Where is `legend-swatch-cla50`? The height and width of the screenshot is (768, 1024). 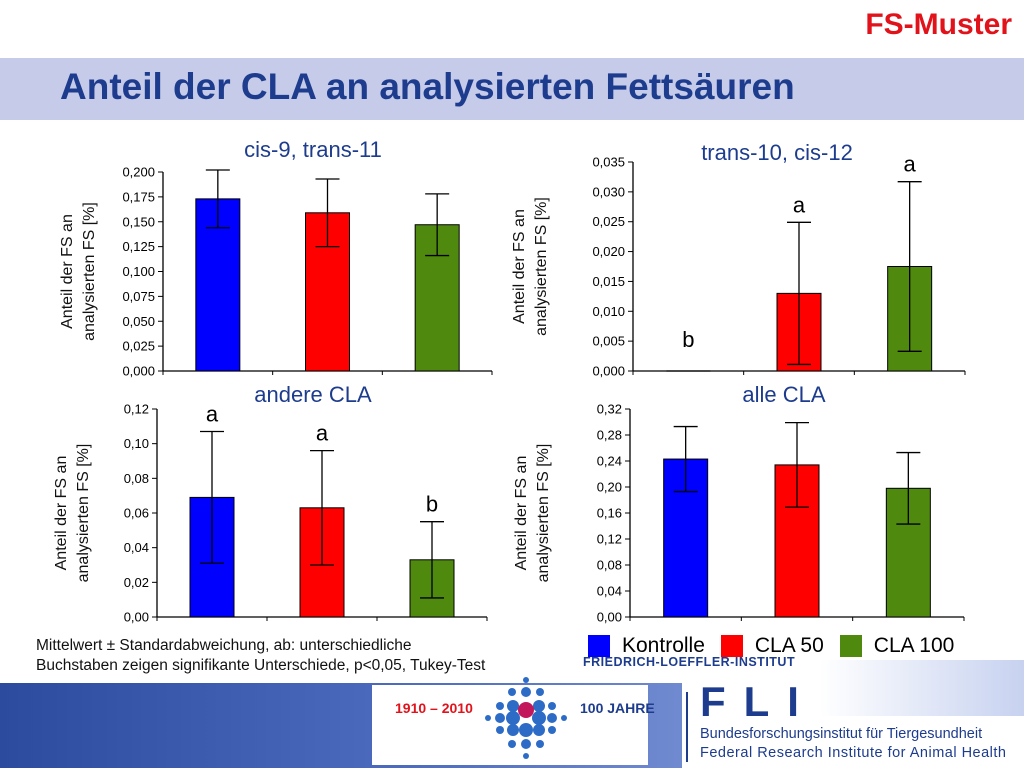 legend-swatch-cla50 is located at coordinates (731, 646).